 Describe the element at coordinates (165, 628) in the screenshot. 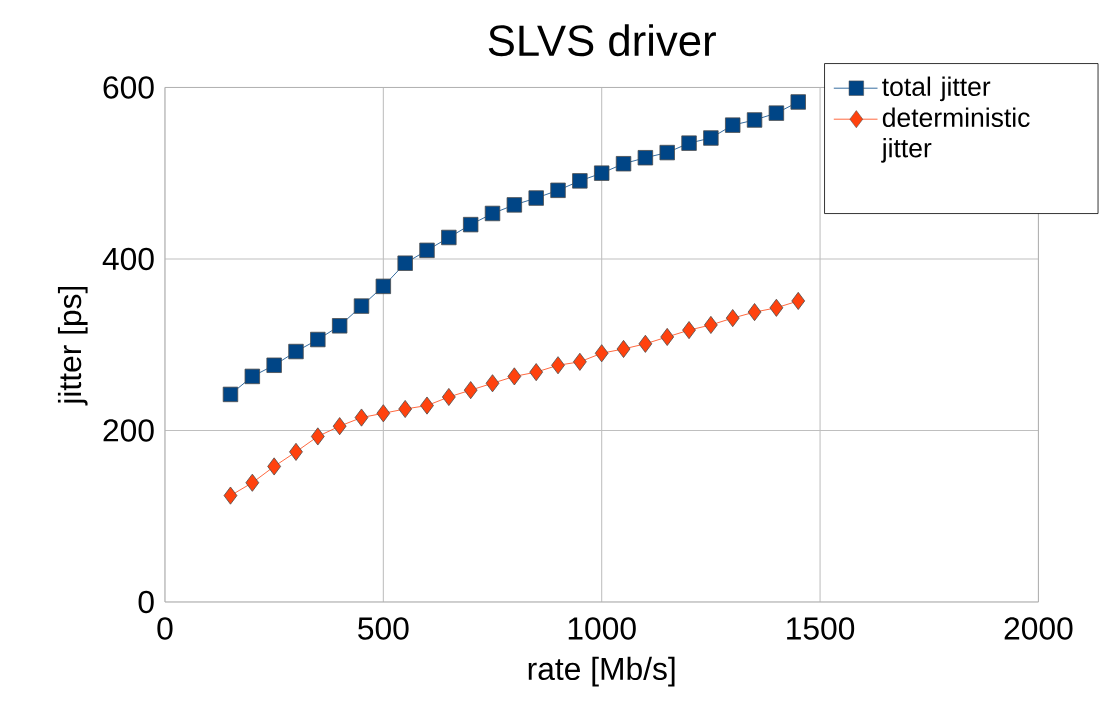

I see `x-tick-label: 0` at that location.